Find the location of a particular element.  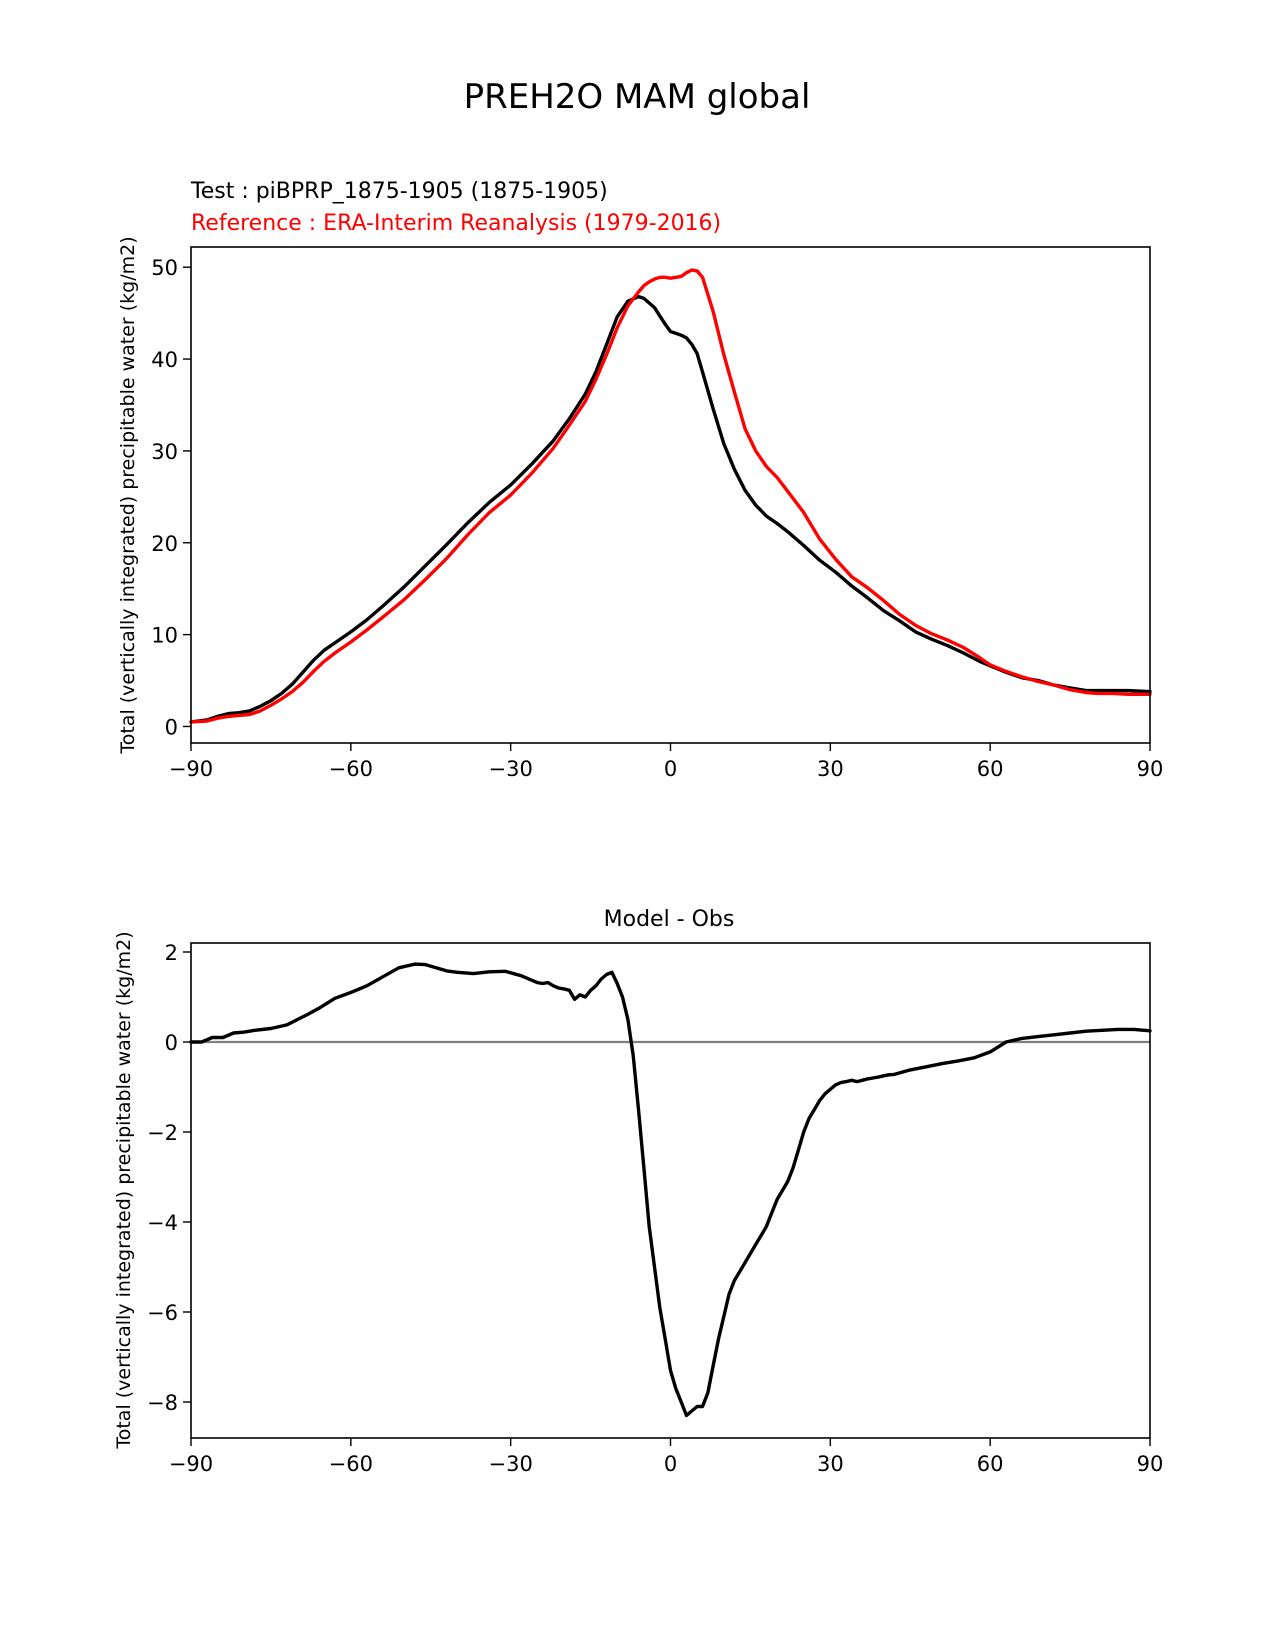

y-tick-label: −8 is located at coordinates (162, 1403).